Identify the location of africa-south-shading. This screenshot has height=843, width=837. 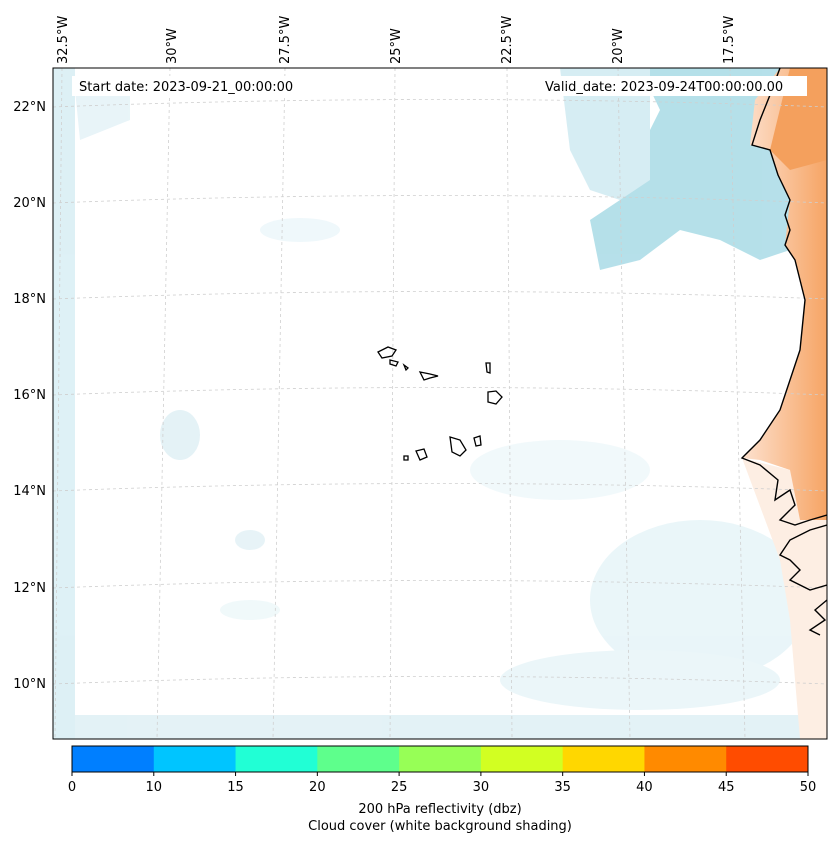
(784, 598).